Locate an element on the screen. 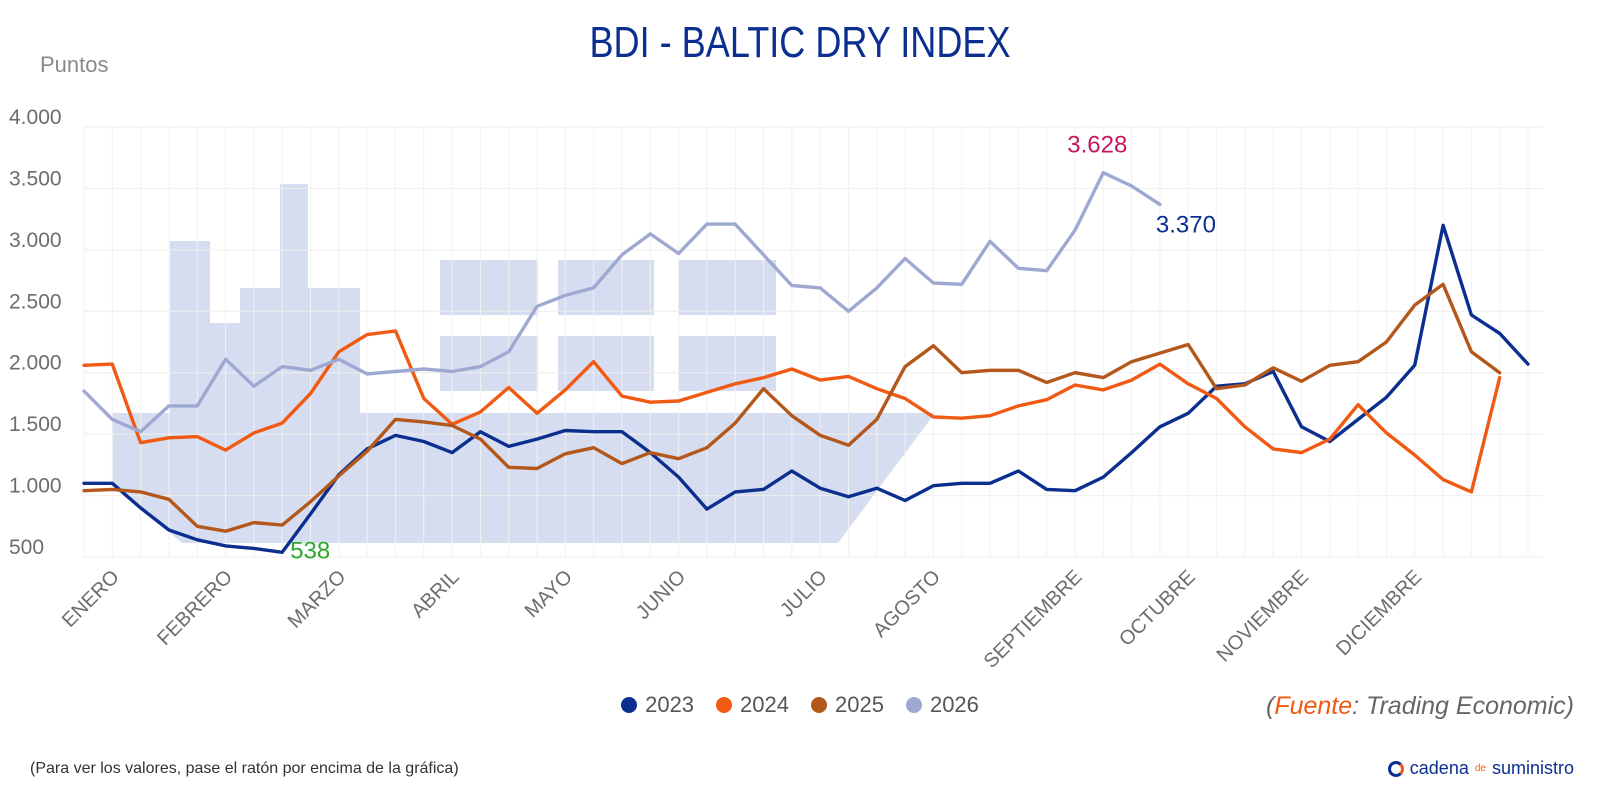 This screenshot has height=800, width=1600. legend-item-2025: 2025 is located at coordinates (847, 705).